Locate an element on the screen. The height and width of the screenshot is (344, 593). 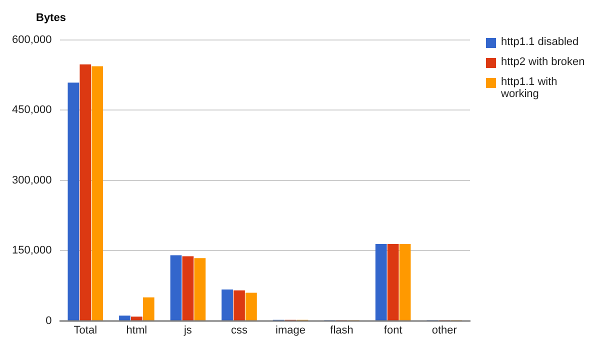
y-tick-label: 300,000 is located at coordinates (32, 180).